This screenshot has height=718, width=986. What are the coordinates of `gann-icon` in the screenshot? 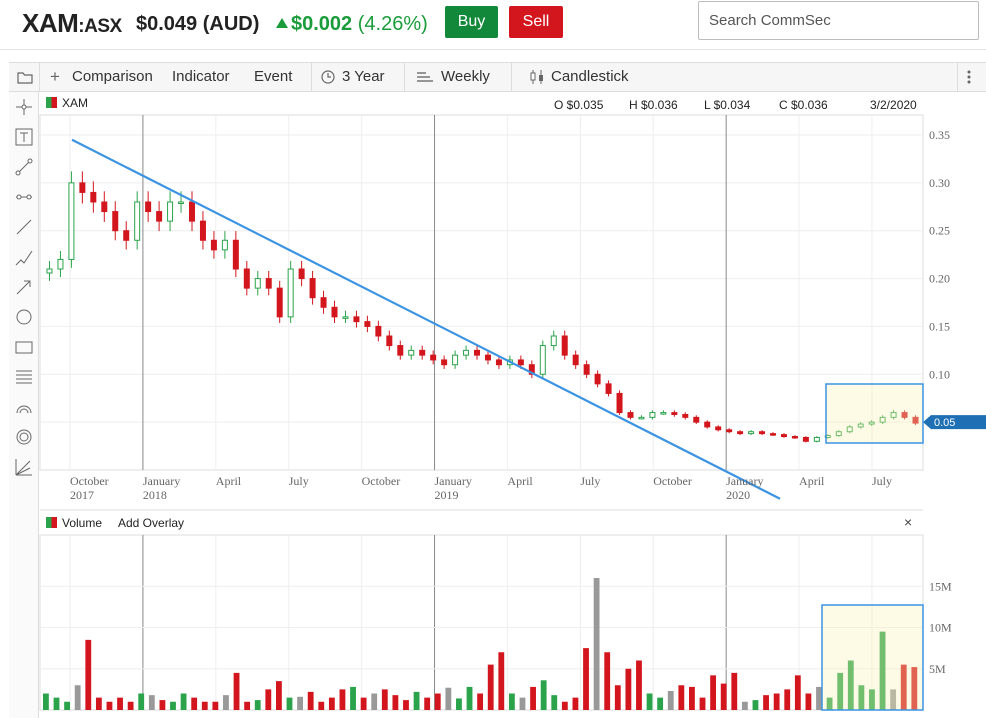 It's located at (24, 467).